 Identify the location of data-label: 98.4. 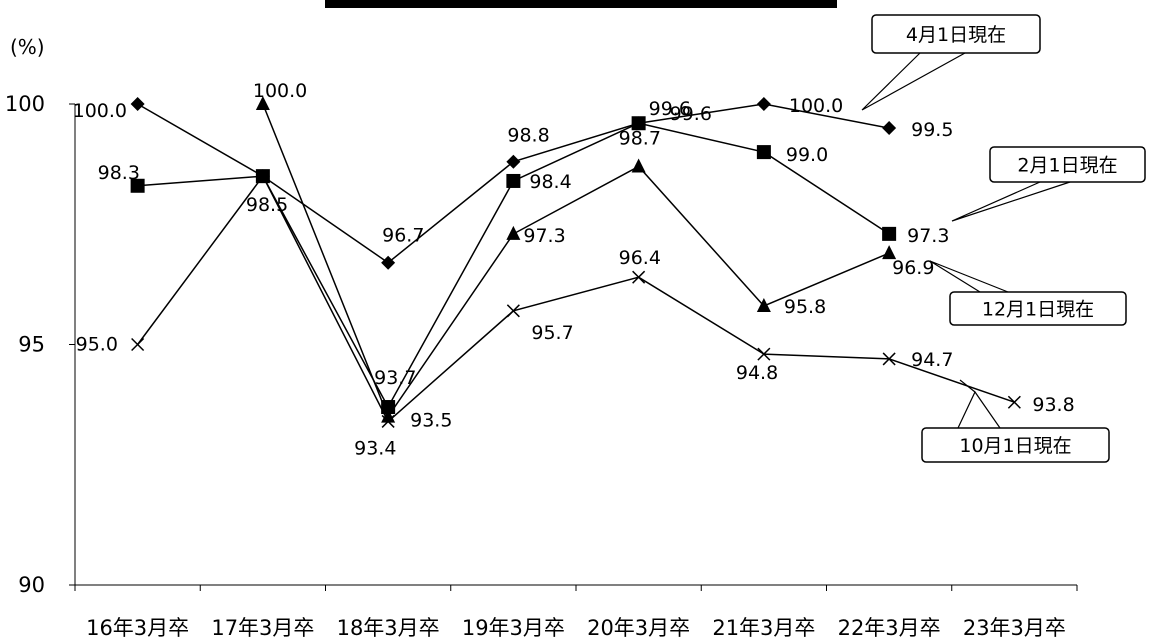
(550, 182).